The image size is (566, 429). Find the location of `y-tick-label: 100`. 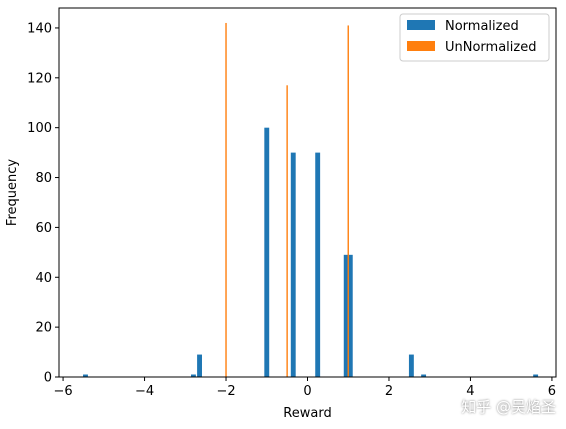

y-tick-label: 100 is located at coordinates (39, 128).